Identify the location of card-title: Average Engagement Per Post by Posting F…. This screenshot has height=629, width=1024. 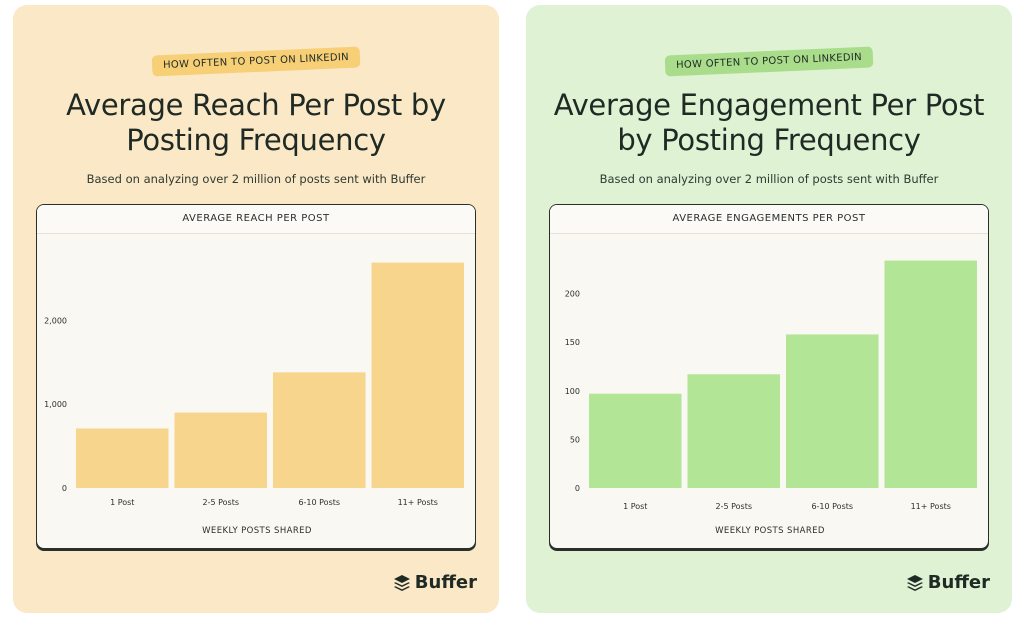
(769, 122).